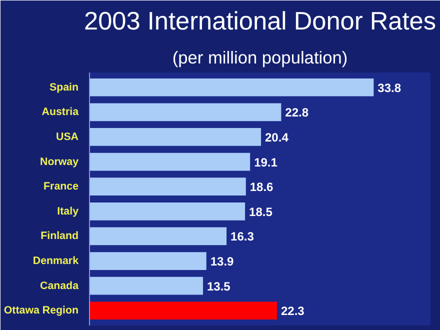  What do you see at coordinates (297, 113) in the screenshot?
I see `data-label: 22.8` at bounding box center [297, 113].